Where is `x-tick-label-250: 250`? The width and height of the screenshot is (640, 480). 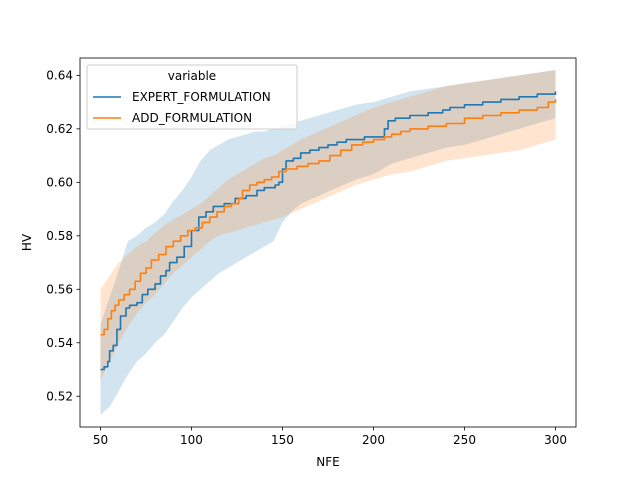
x-tick-label-250: 250 is located at coordinates (464, 440).